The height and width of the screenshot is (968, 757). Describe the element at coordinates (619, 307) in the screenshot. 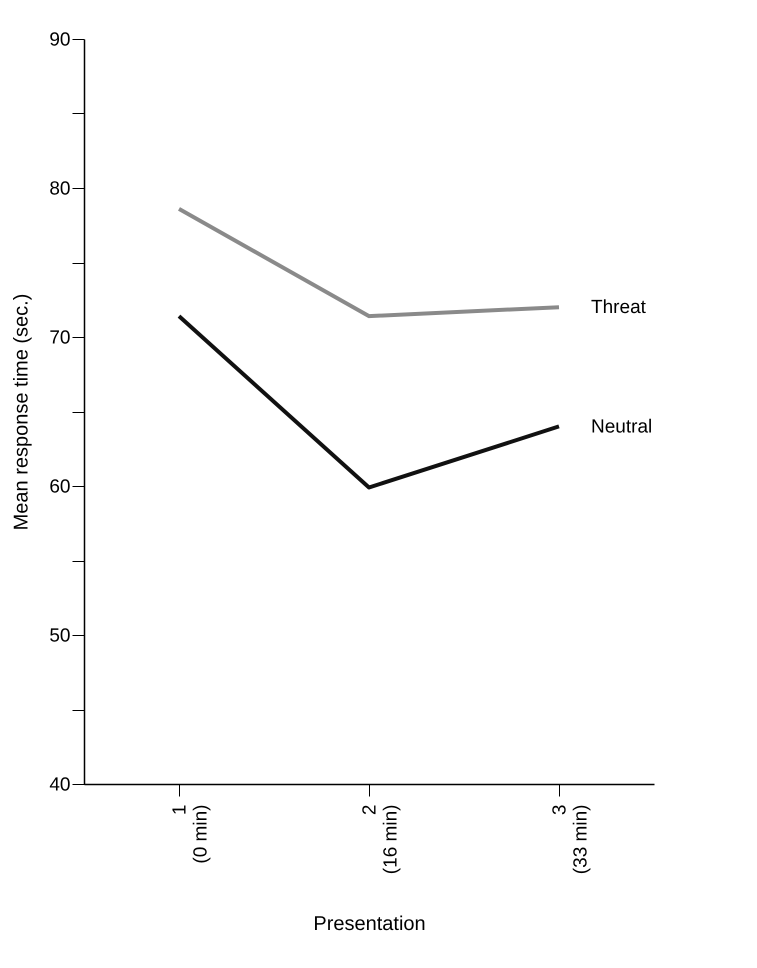

I see `series-label: Threat` at that location.